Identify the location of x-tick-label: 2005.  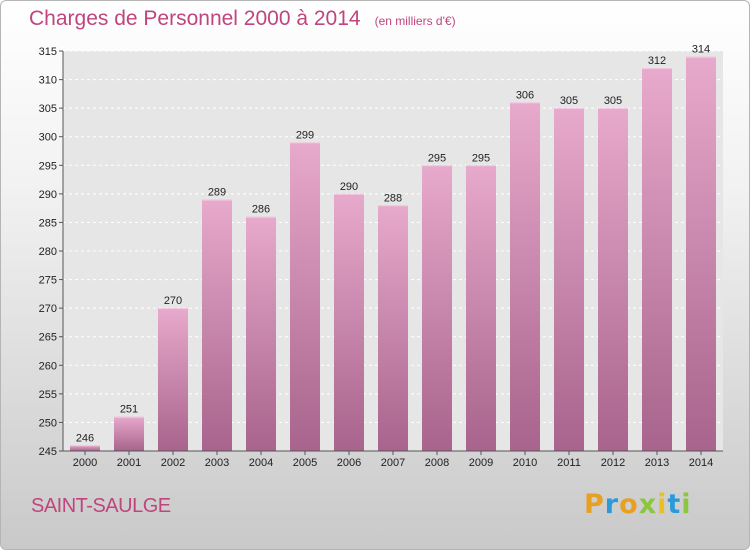
(305, 463).